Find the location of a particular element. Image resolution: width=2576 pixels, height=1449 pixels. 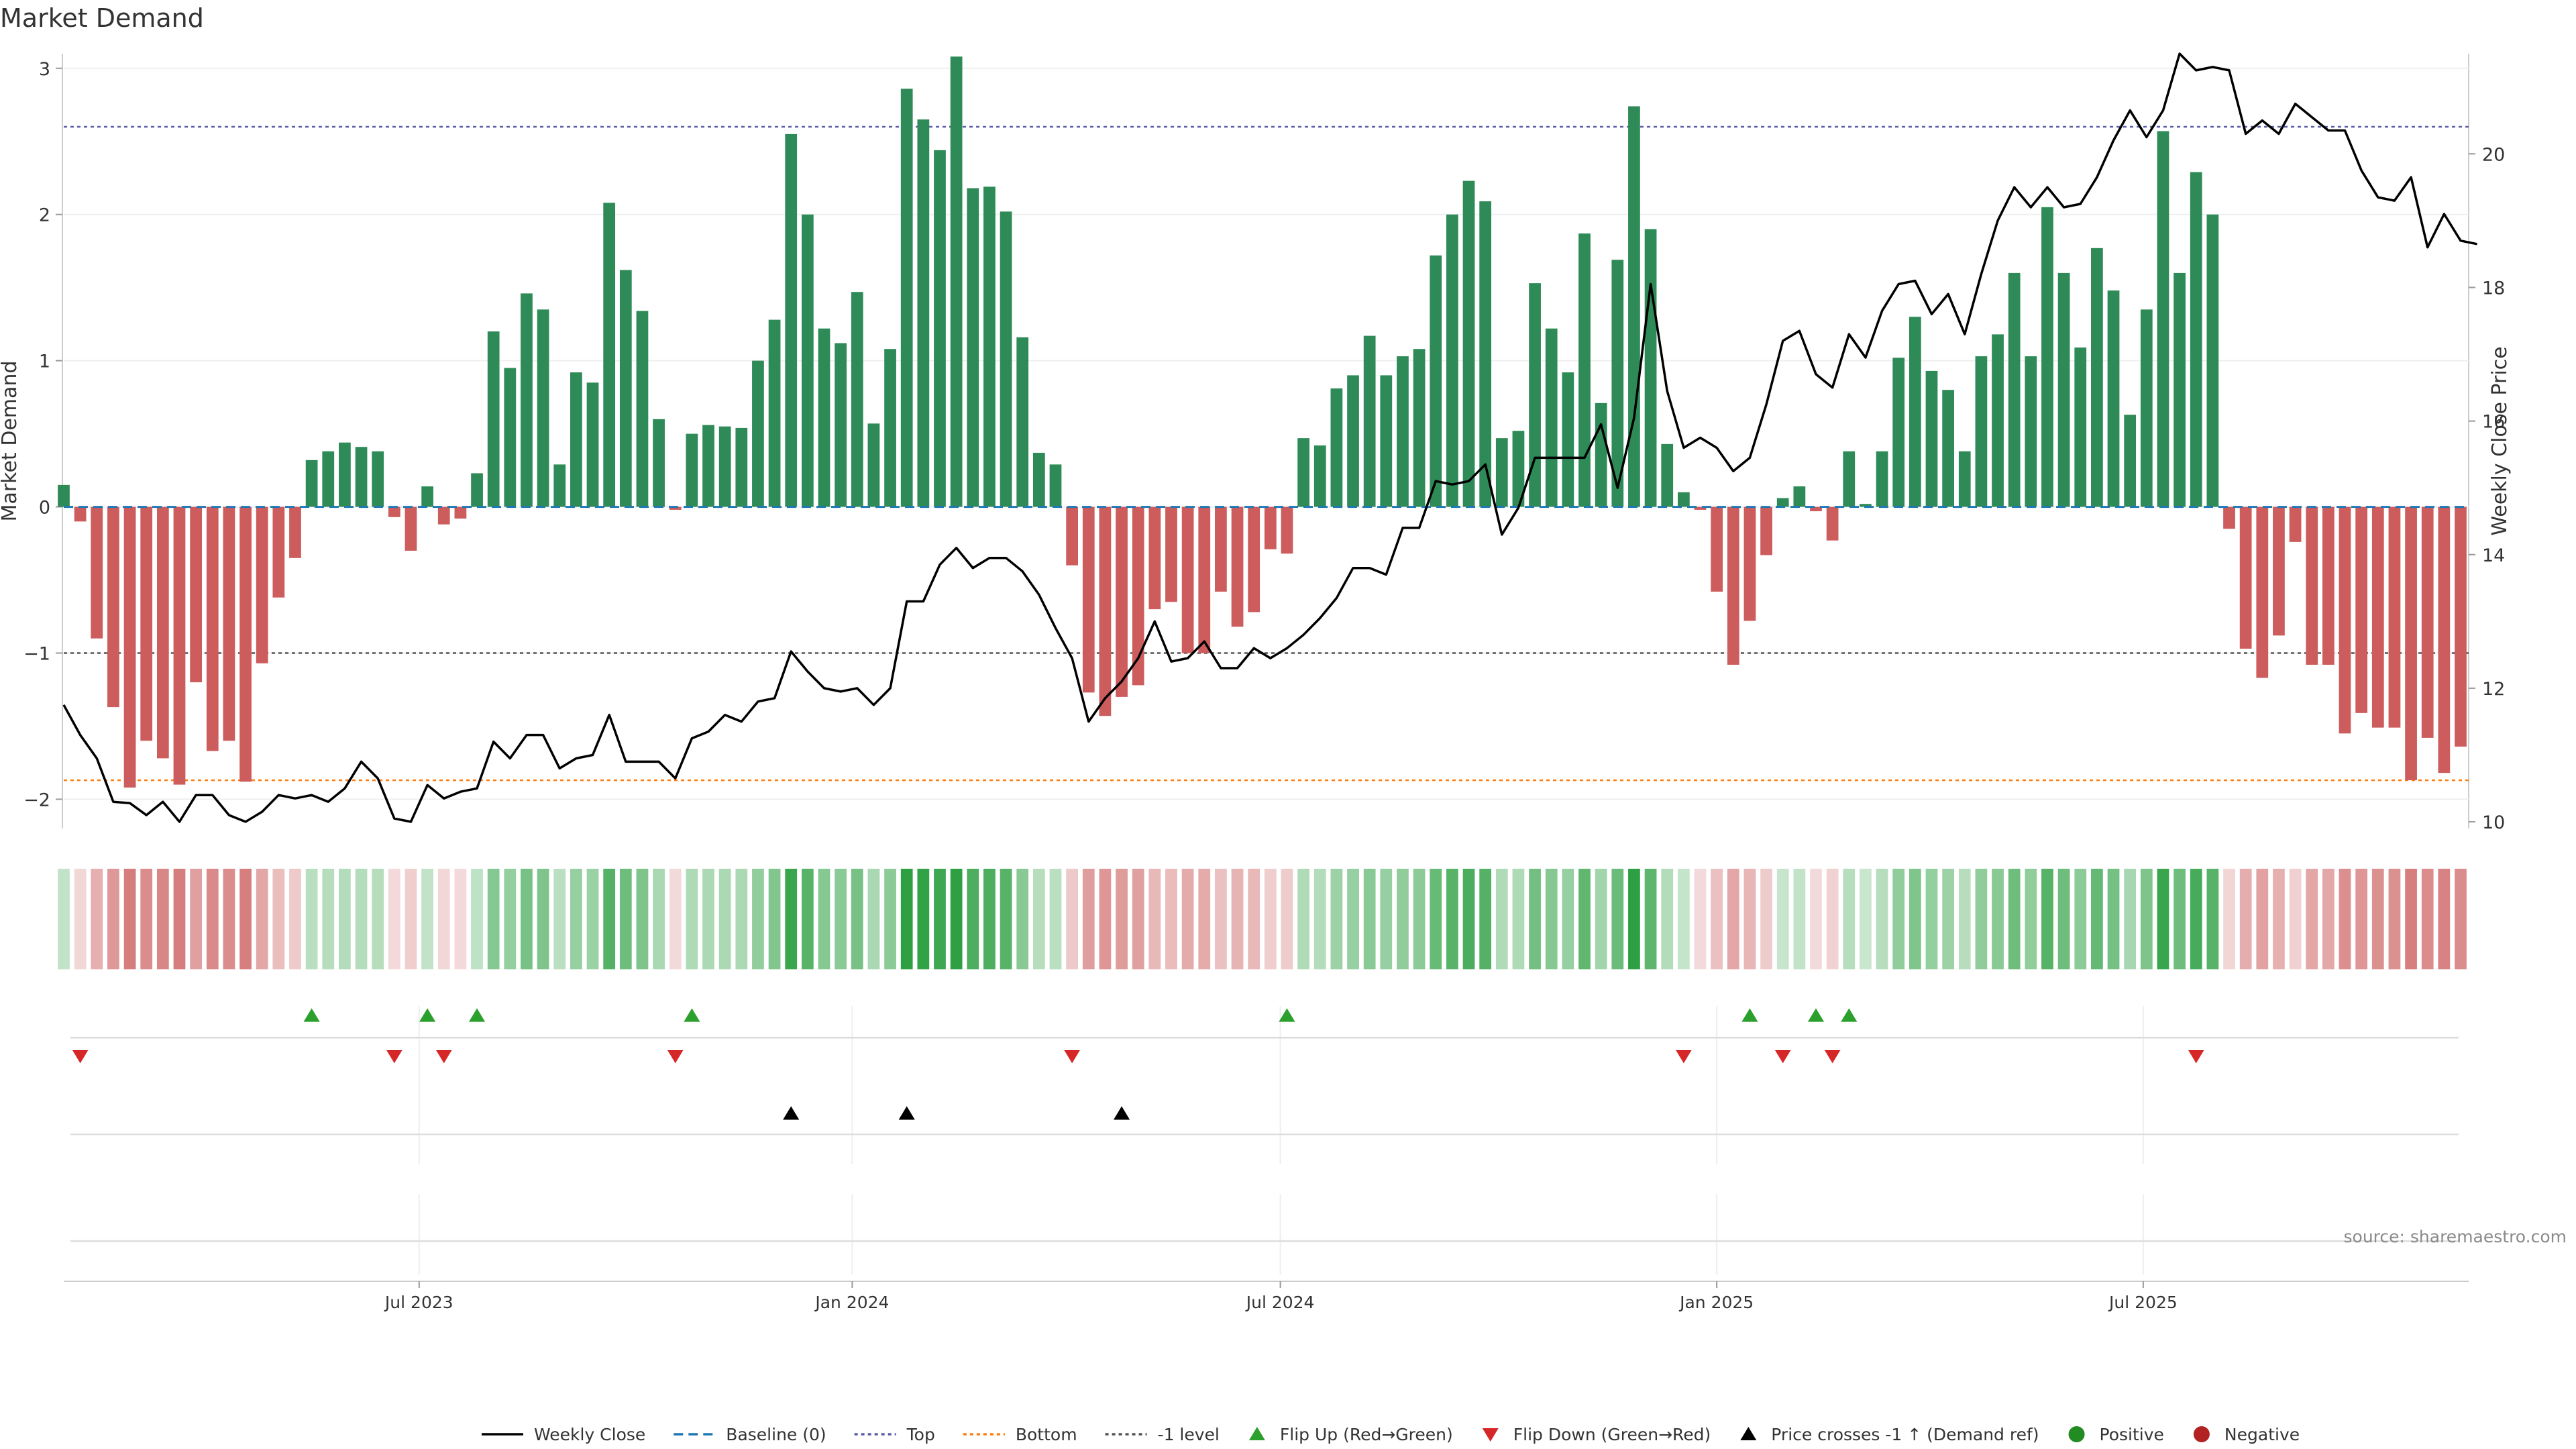

y-tick-label-right: 18 is located at coordinates (2493, 288).